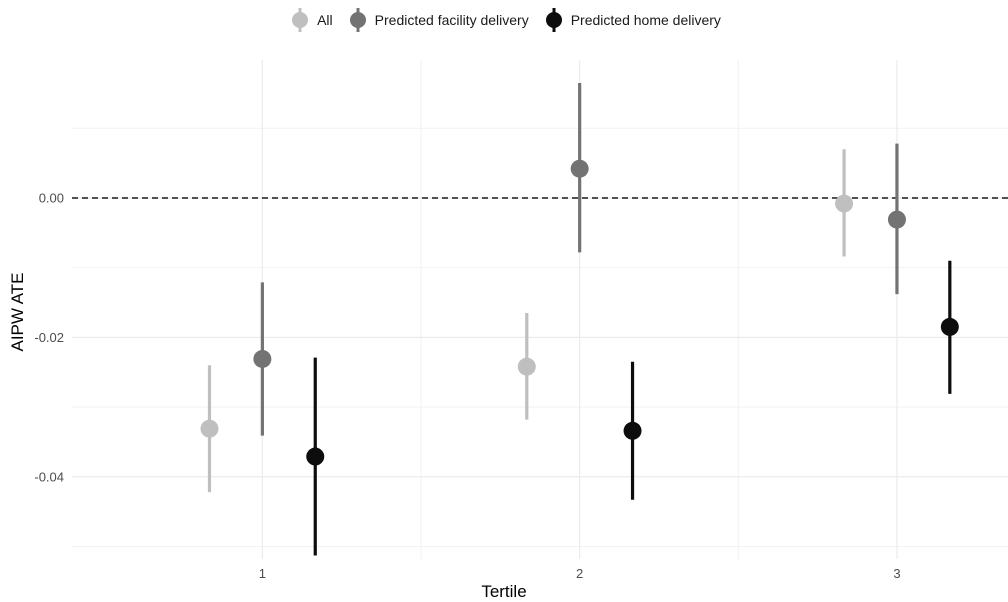  What do you see at coordinates (17, 312) in the screenshot?
I see `y-axis-title: AIPW ATE` at bounding box center [17, 312].